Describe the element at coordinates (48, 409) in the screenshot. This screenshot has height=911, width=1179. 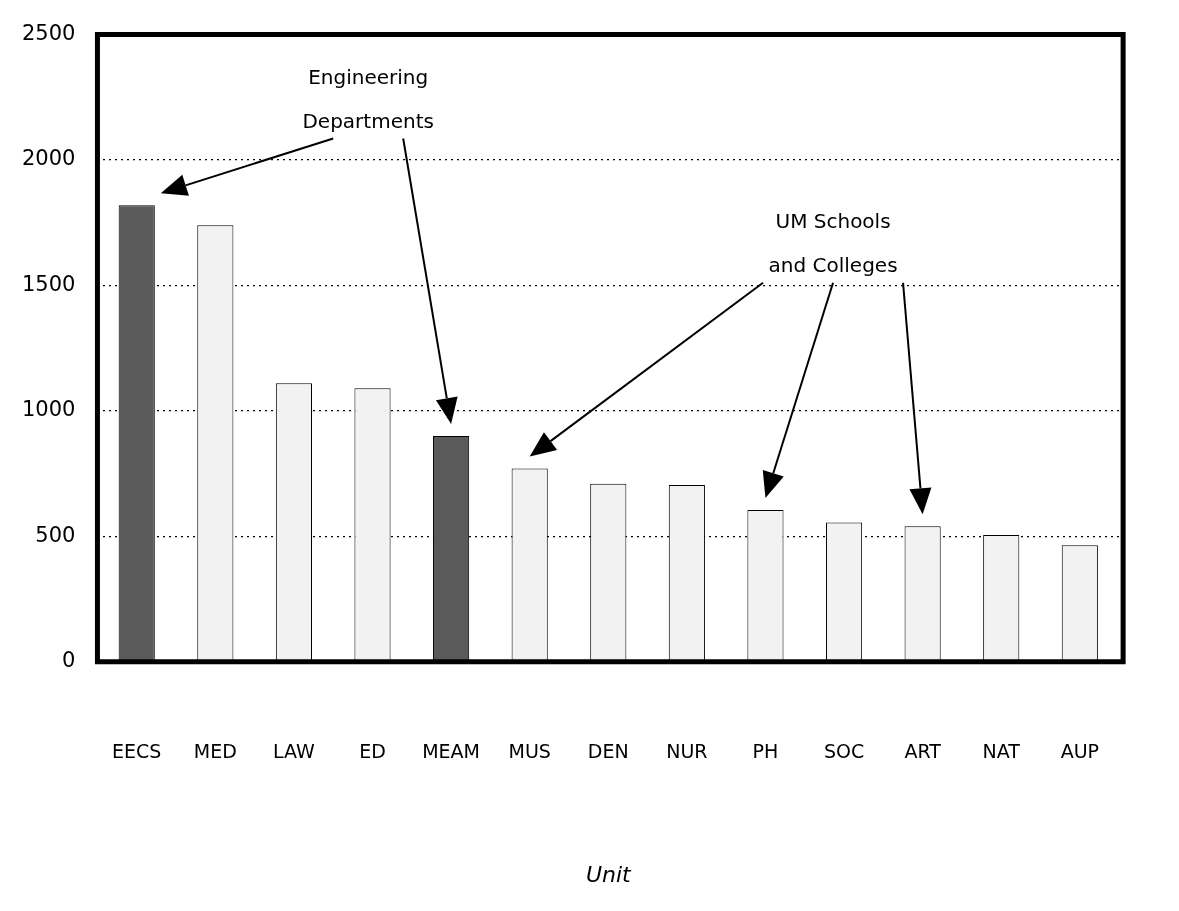
I see `y-tick-label: 1000` at that location.